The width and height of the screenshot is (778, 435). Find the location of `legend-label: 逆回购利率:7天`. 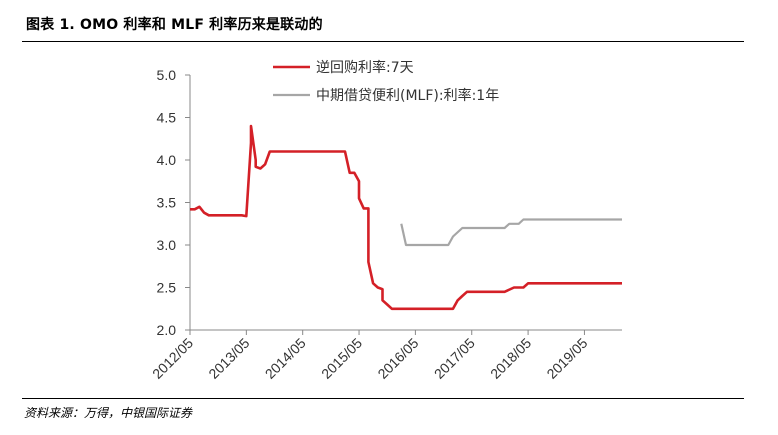

legend-label: 逆回购利率:7天 is located at coordinates (365, 67).